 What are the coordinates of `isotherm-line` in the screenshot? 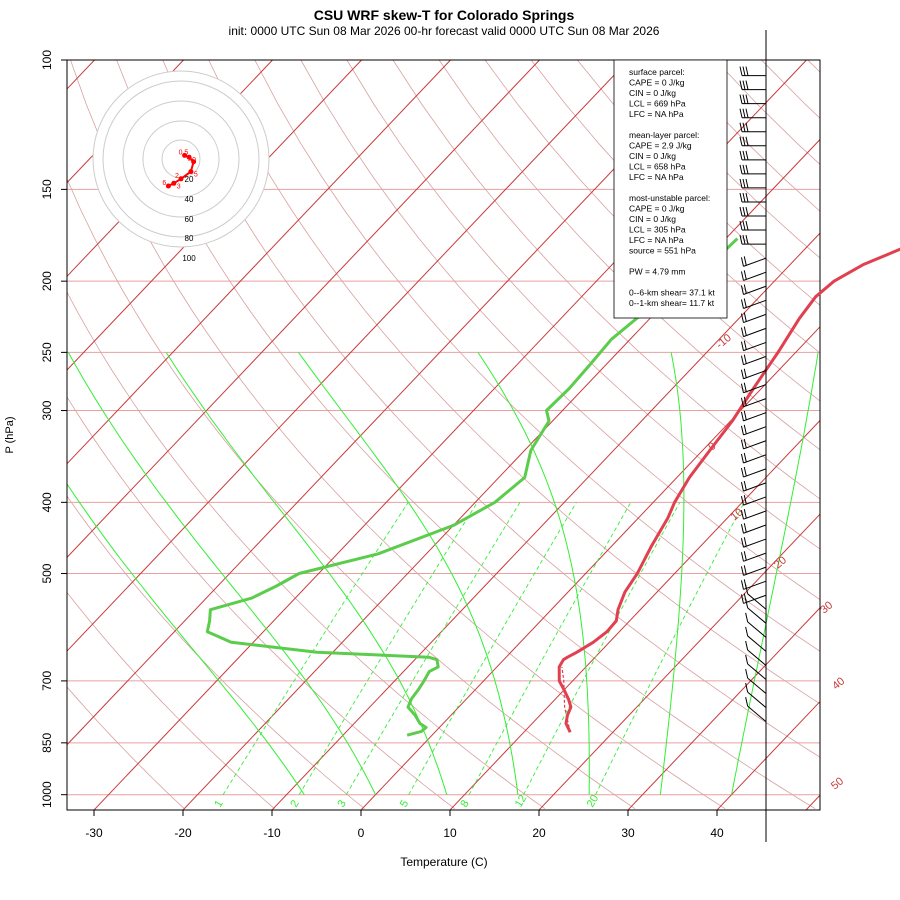 It's located at (679, 661).